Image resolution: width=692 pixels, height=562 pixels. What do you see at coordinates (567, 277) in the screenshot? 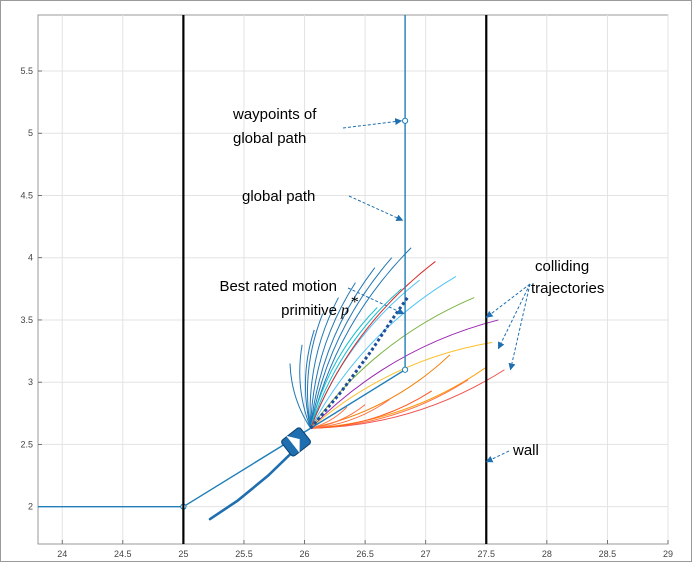
I see `annotation-colliding: colliding trajectories` at bounding box center [567, 277].